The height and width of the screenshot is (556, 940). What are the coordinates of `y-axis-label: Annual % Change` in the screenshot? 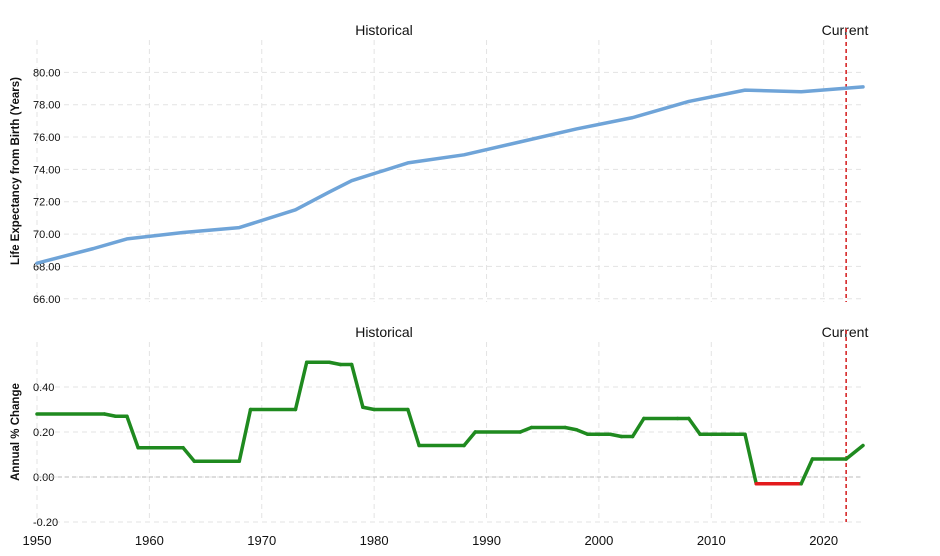 It's located at (16, 432).